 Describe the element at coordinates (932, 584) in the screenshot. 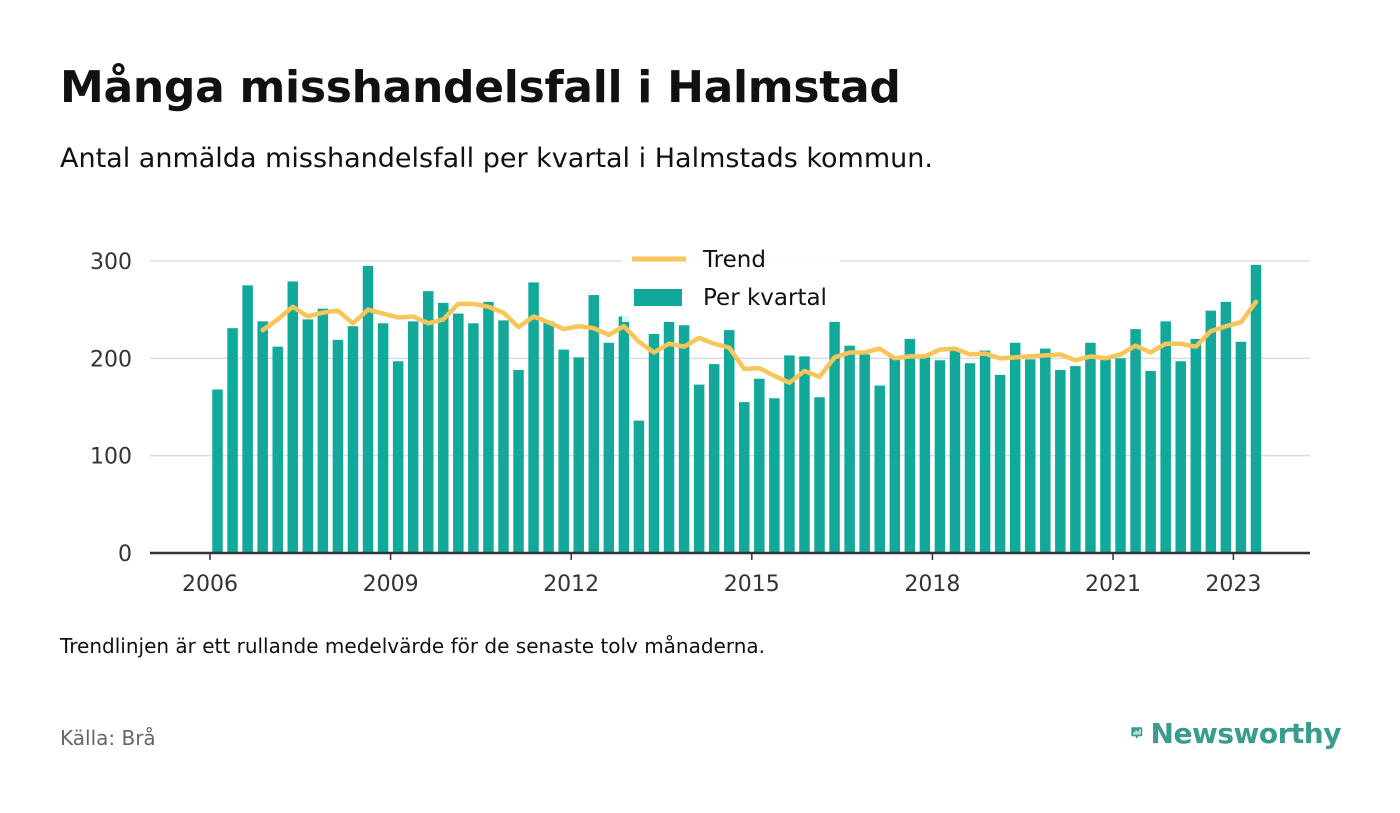

I see `x-tick-label: 2018` at that location.